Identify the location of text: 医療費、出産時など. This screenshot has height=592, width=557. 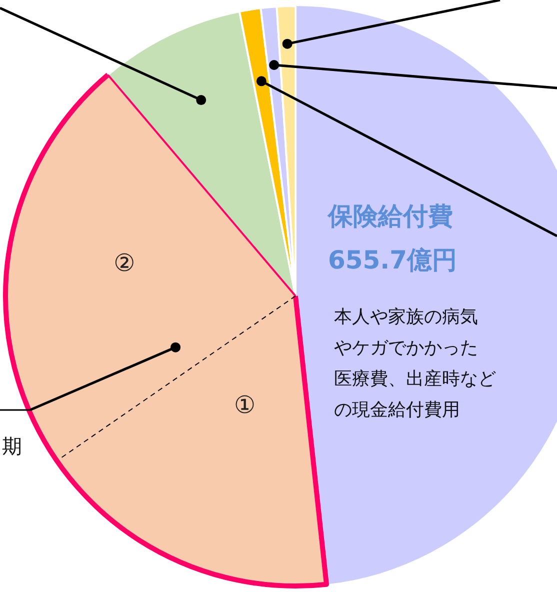
(415, 379).